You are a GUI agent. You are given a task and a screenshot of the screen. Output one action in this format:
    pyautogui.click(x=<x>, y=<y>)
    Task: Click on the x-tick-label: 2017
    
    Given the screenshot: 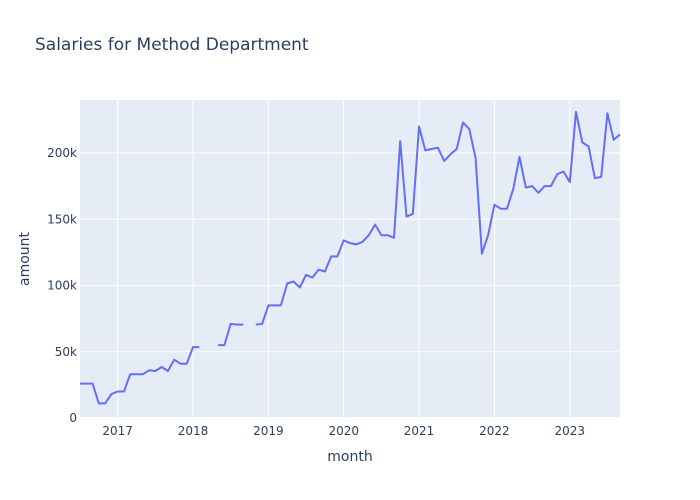 What is the action you would take?
    pyautogui.click(x=117, y=431)
    